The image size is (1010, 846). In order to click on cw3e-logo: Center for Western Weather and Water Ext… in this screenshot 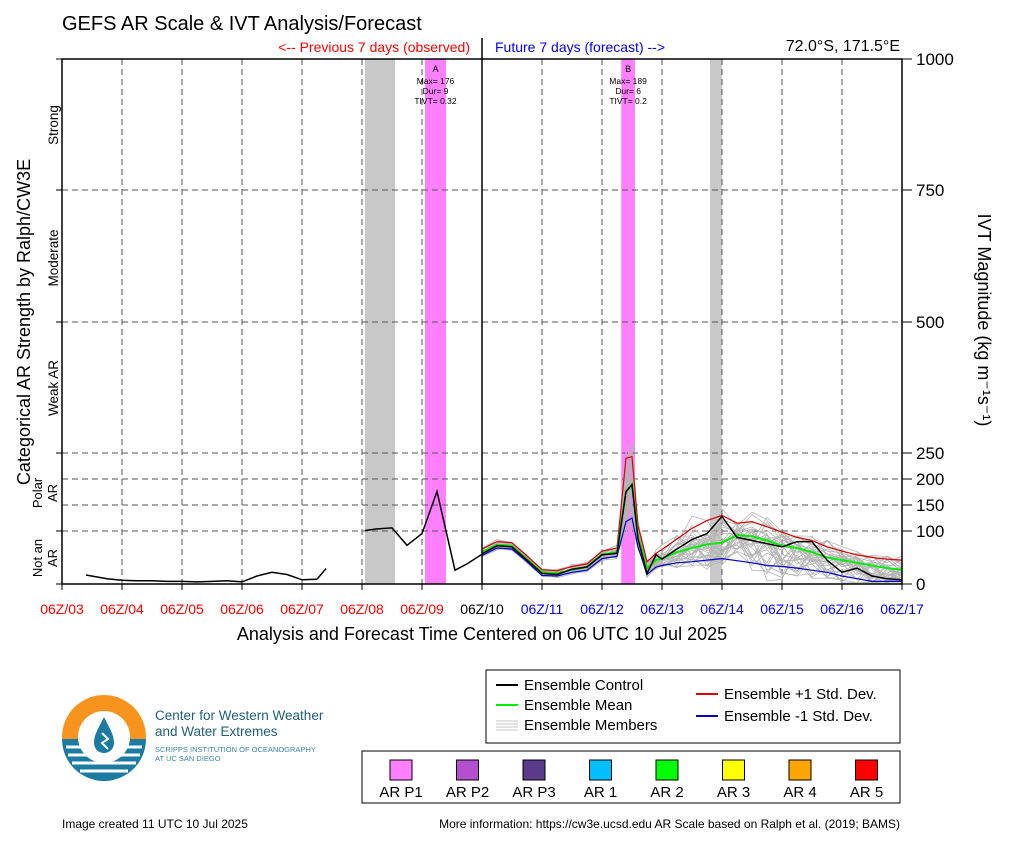, I will do `click(193, 738)`.